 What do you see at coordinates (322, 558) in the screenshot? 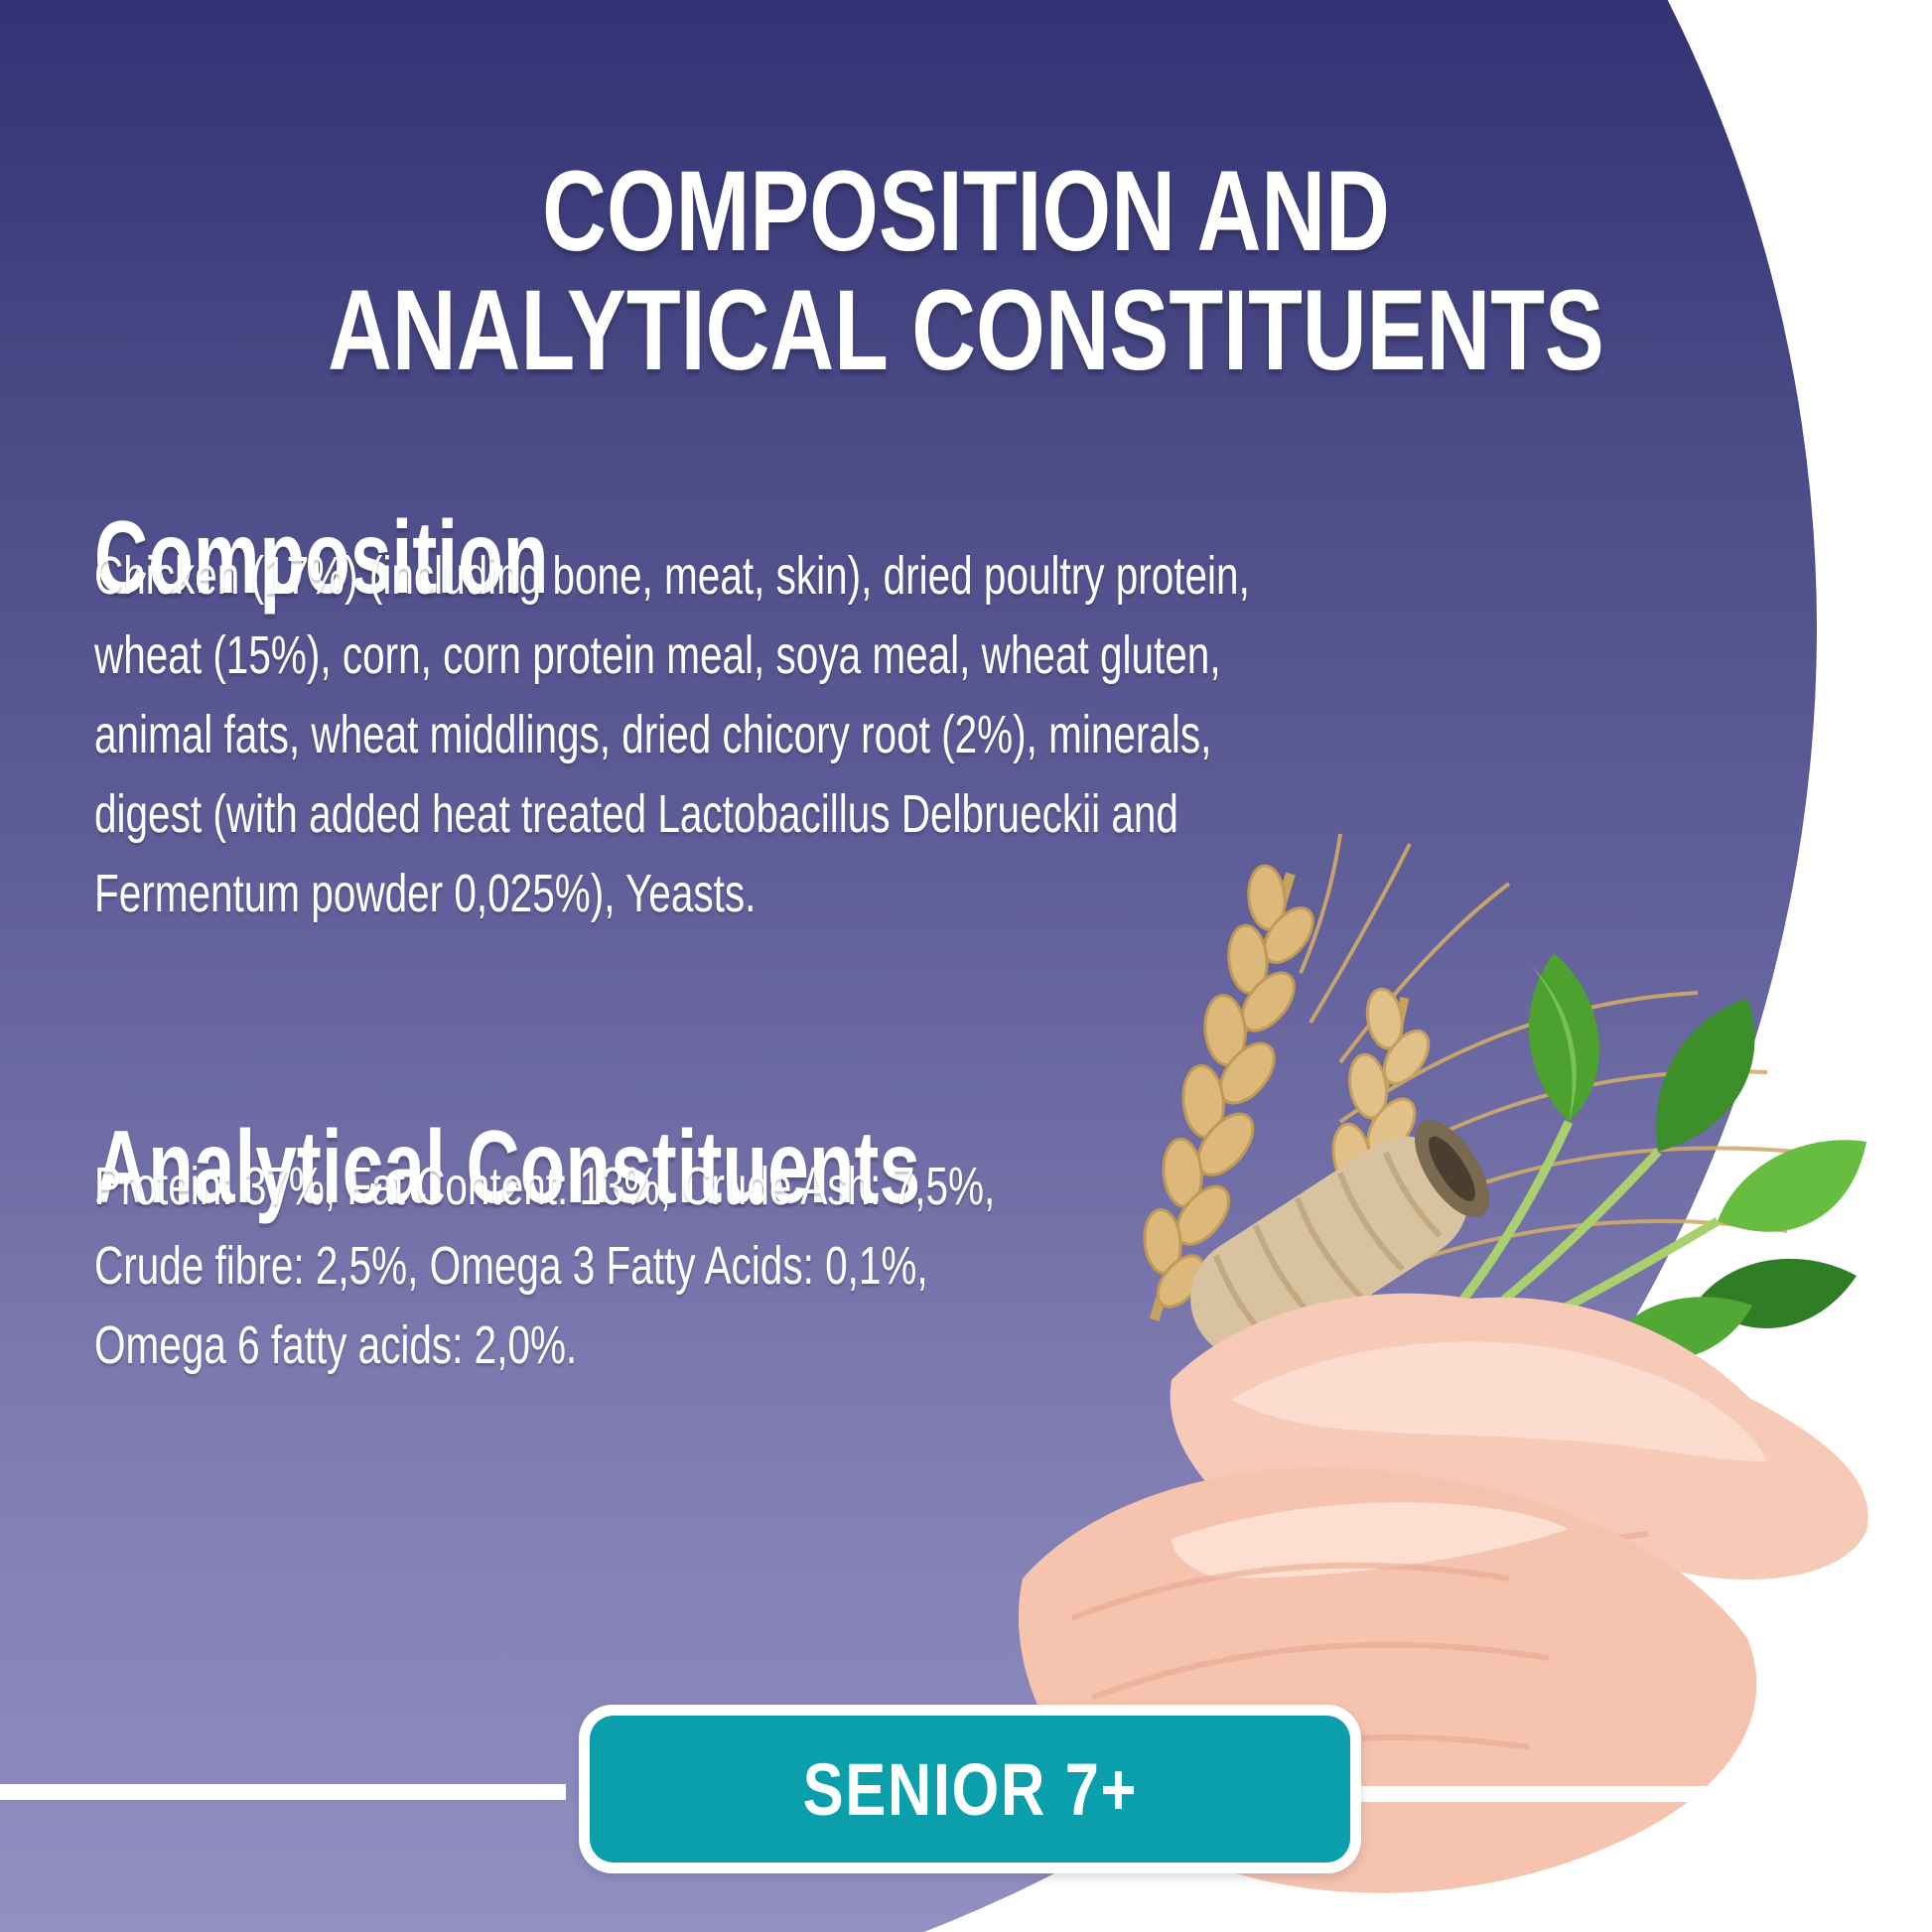
I see `composition-heading: Composition` at bounding box center [322, 558].